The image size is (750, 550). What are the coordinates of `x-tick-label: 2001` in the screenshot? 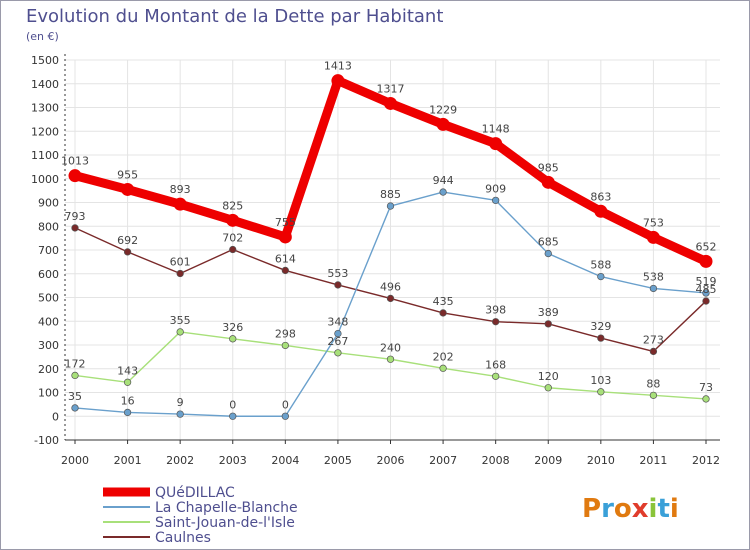 It's located at (128, 460).